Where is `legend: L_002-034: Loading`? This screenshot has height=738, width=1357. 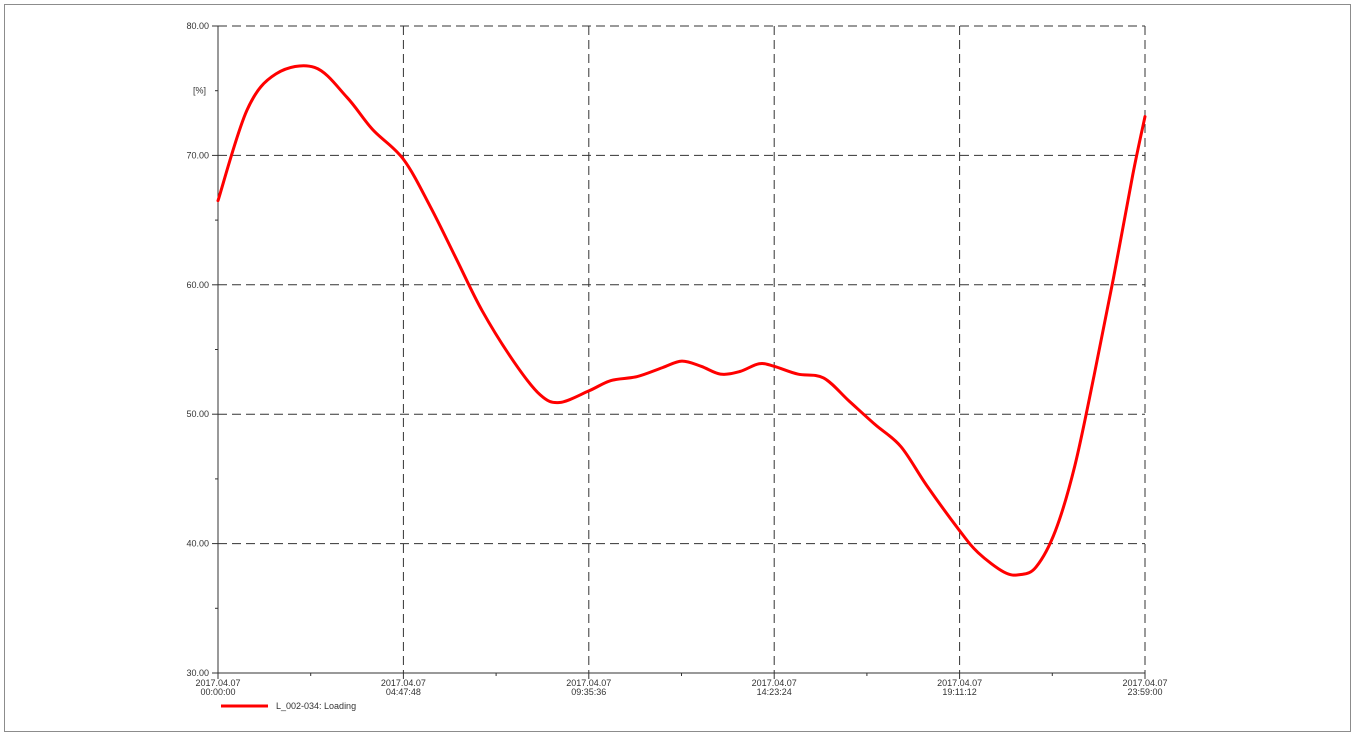 legend: L_002-034: Loading is located at coordinates (288, 706).